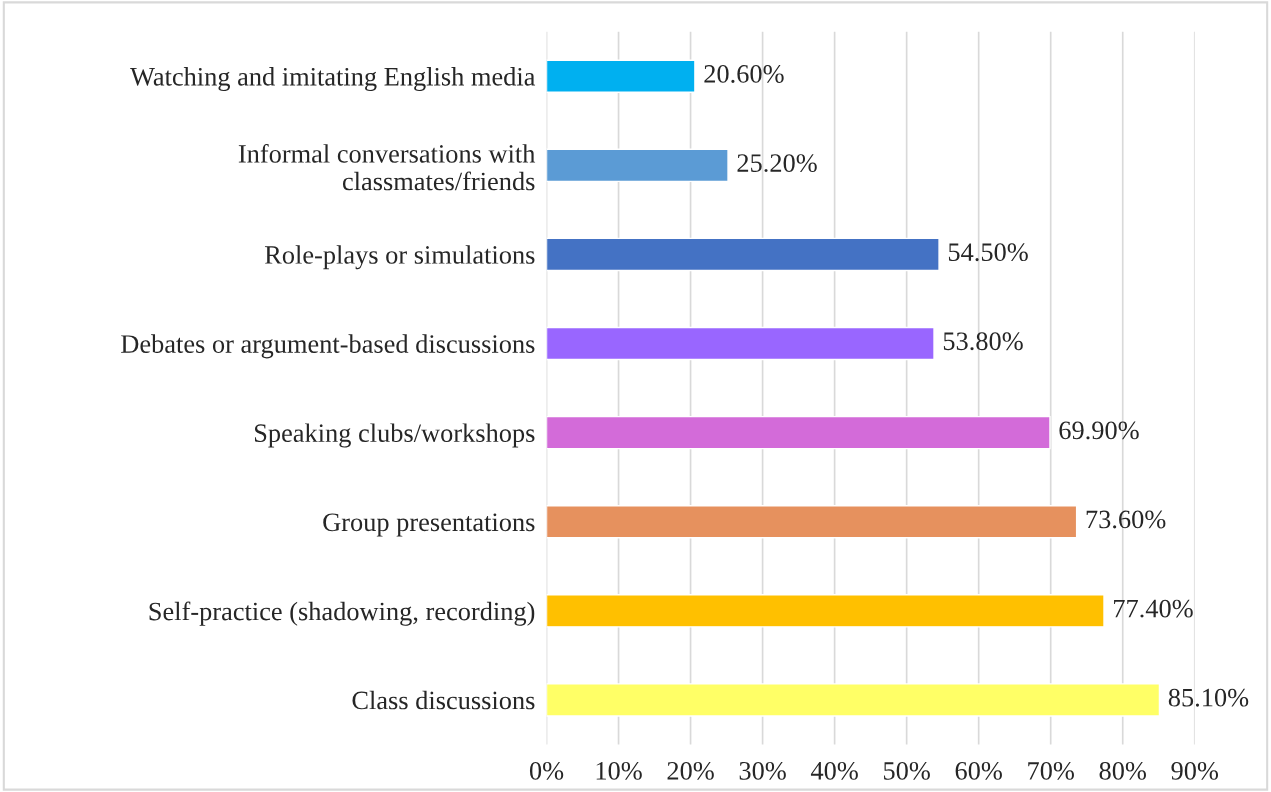 This screenshot has width=1271, height=792. What do you see at coordinates (399, 257) in the screenshot?
I see `y-tick-label: Role-plays or simulations` at bounding box center [399, 257].